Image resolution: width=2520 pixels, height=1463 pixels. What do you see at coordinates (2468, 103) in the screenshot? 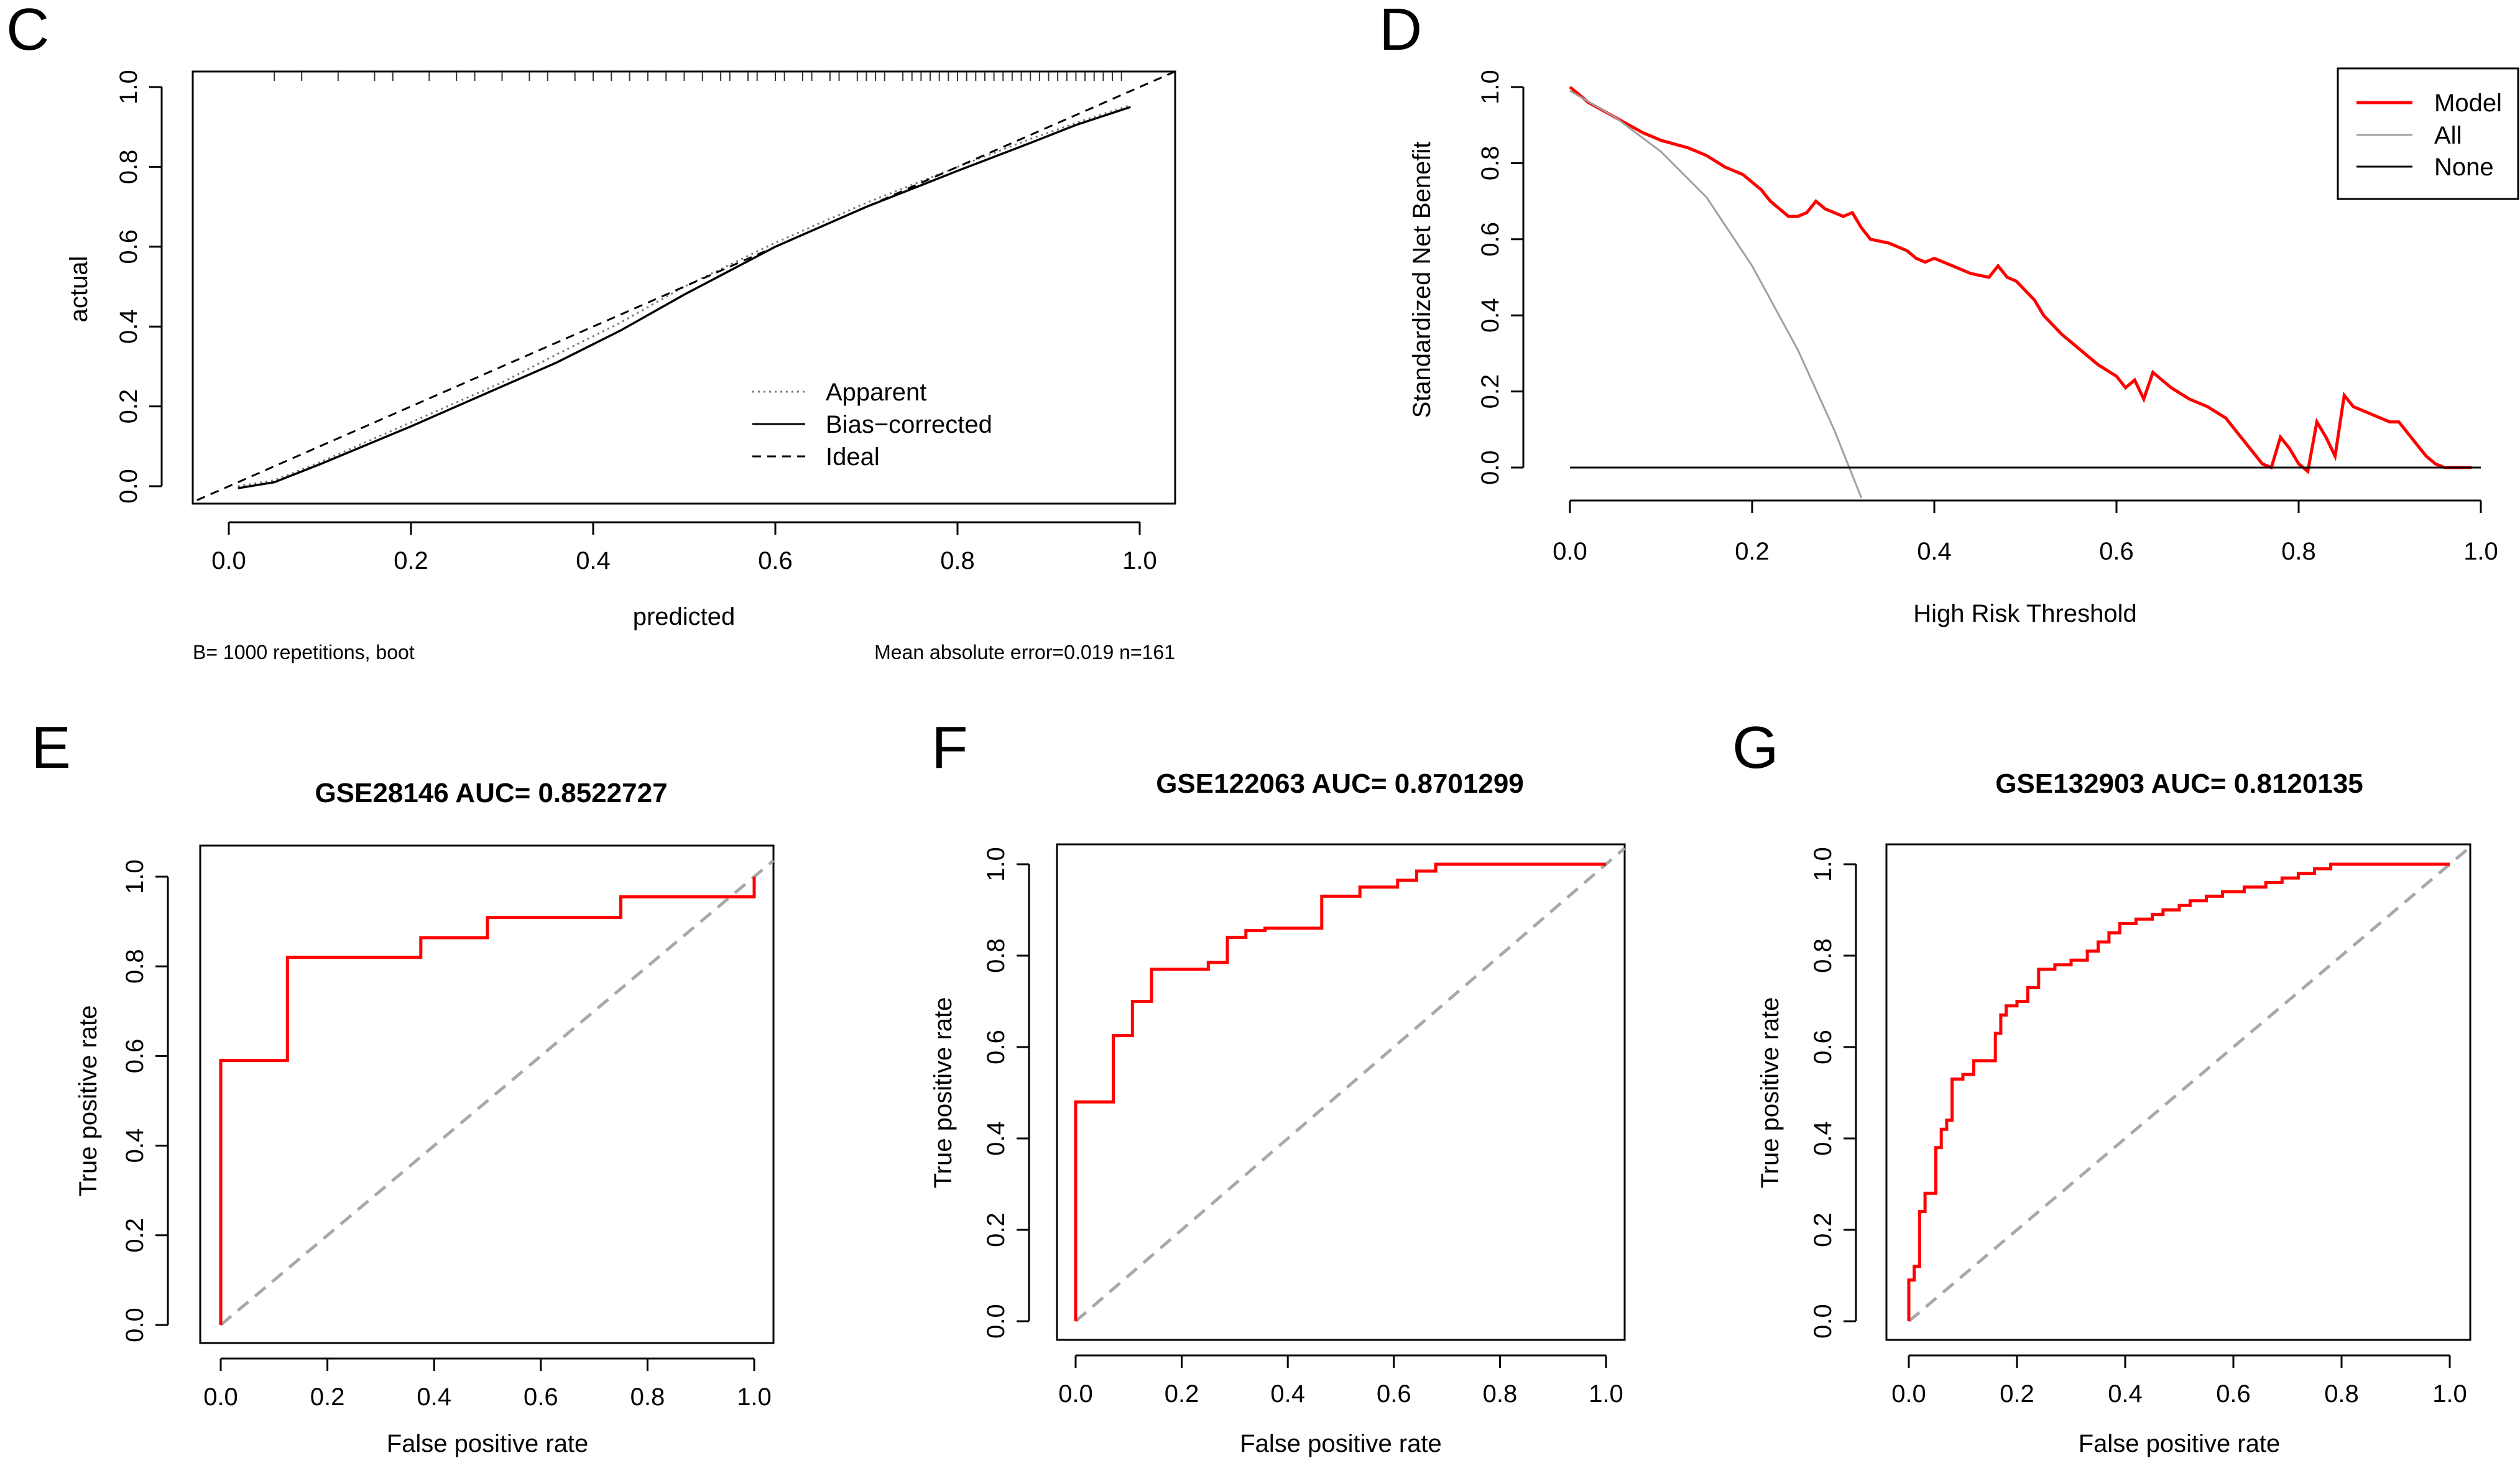
I see `legend-label-model: Model` at bounding box center [2468, 103].